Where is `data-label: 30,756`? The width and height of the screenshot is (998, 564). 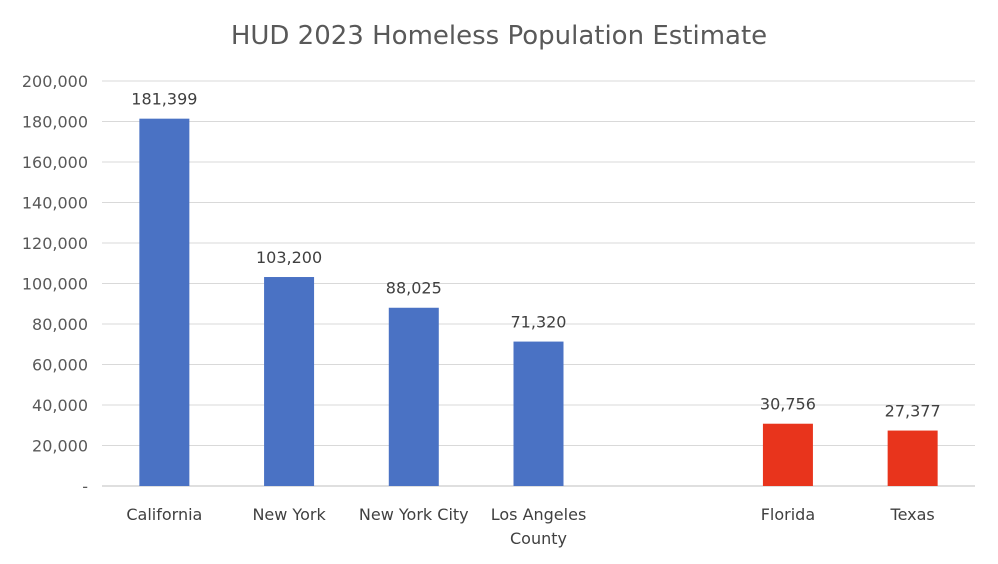 data-label: 30,756 is located at coordinates (788, 404).